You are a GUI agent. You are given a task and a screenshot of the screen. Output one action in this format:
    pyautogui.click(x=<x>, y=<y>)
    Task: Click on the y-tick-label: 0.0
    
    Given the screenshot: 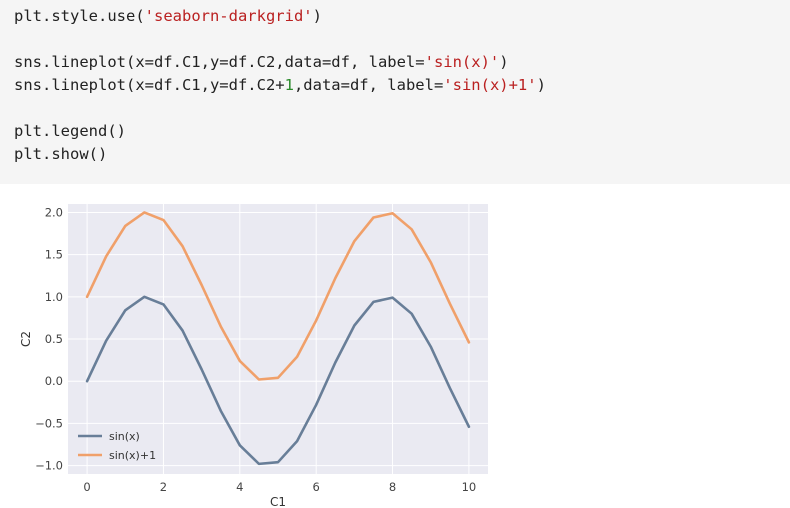 What is the action you would take?
    pyautogui.click(x=54, y=381)
    